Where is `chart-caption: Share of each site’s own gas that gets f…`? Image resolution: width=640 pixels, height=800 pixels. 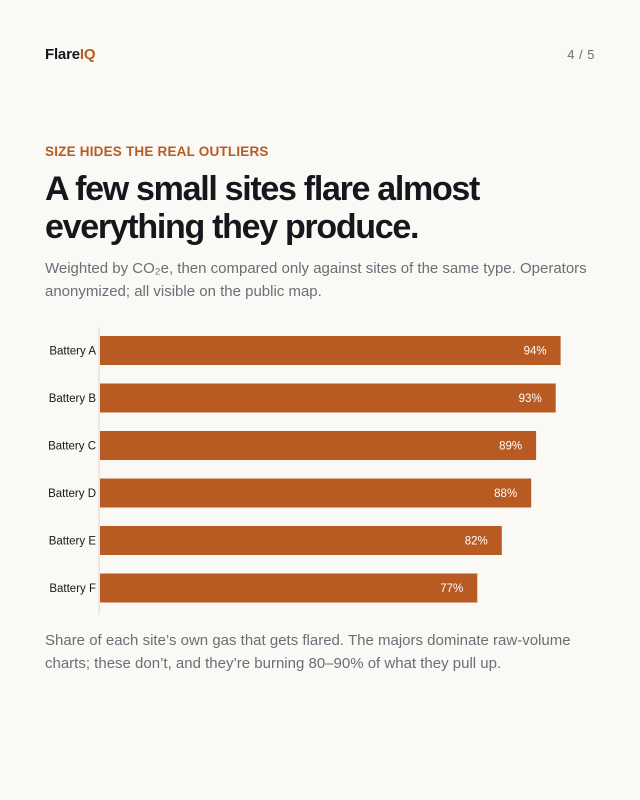 chart-caption: Share of each site’s own gas that gets f… is located at coordinates (308, 652).